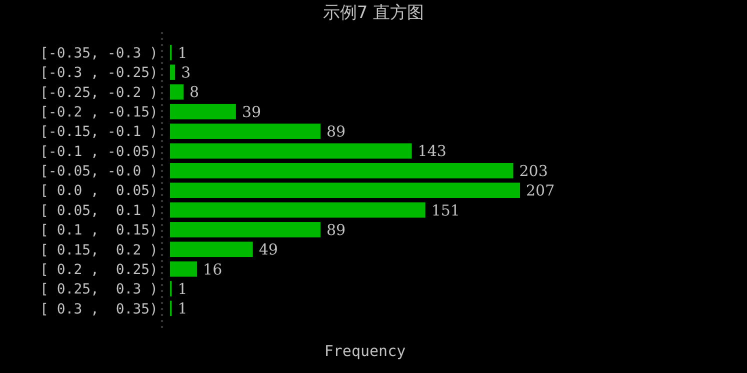 Image resolution: width=747 pixels, height=373 pixels. Describe the element at coordinates (373, 13) in the screenshot. I see `chart-title: 示例7 直方图` at that location.